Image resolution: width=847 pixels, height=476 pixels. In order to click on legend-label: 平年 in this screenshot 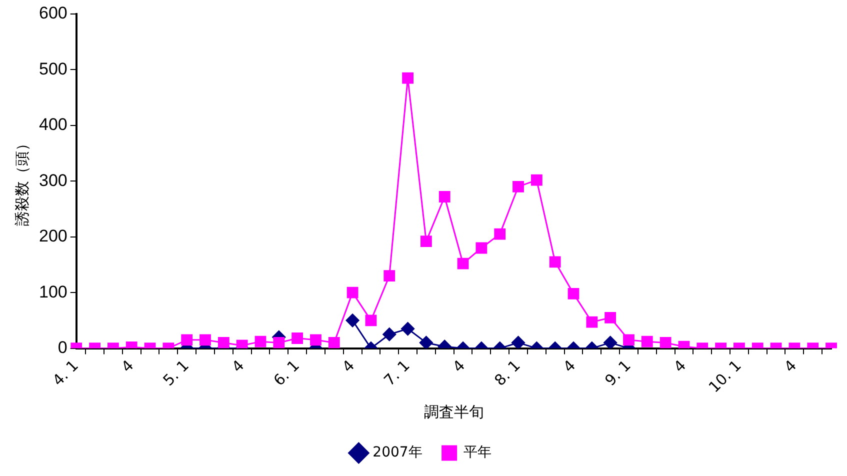, I will do `click(477, 452)`.